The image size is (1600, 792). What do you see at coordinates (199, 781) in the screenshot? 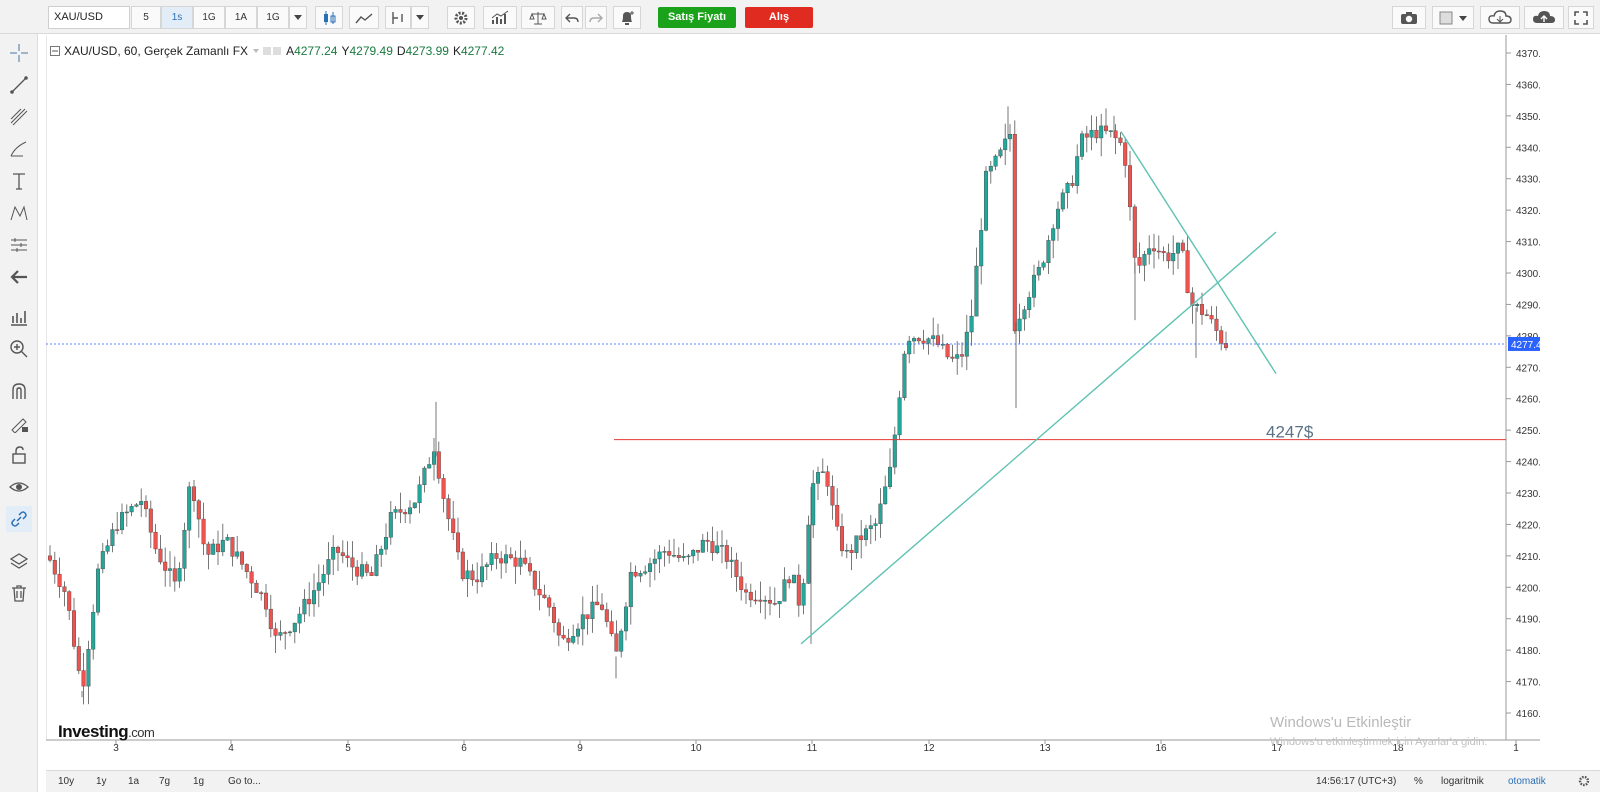
I see `range-1g-button: 1g` at bounding box center [199, 781].